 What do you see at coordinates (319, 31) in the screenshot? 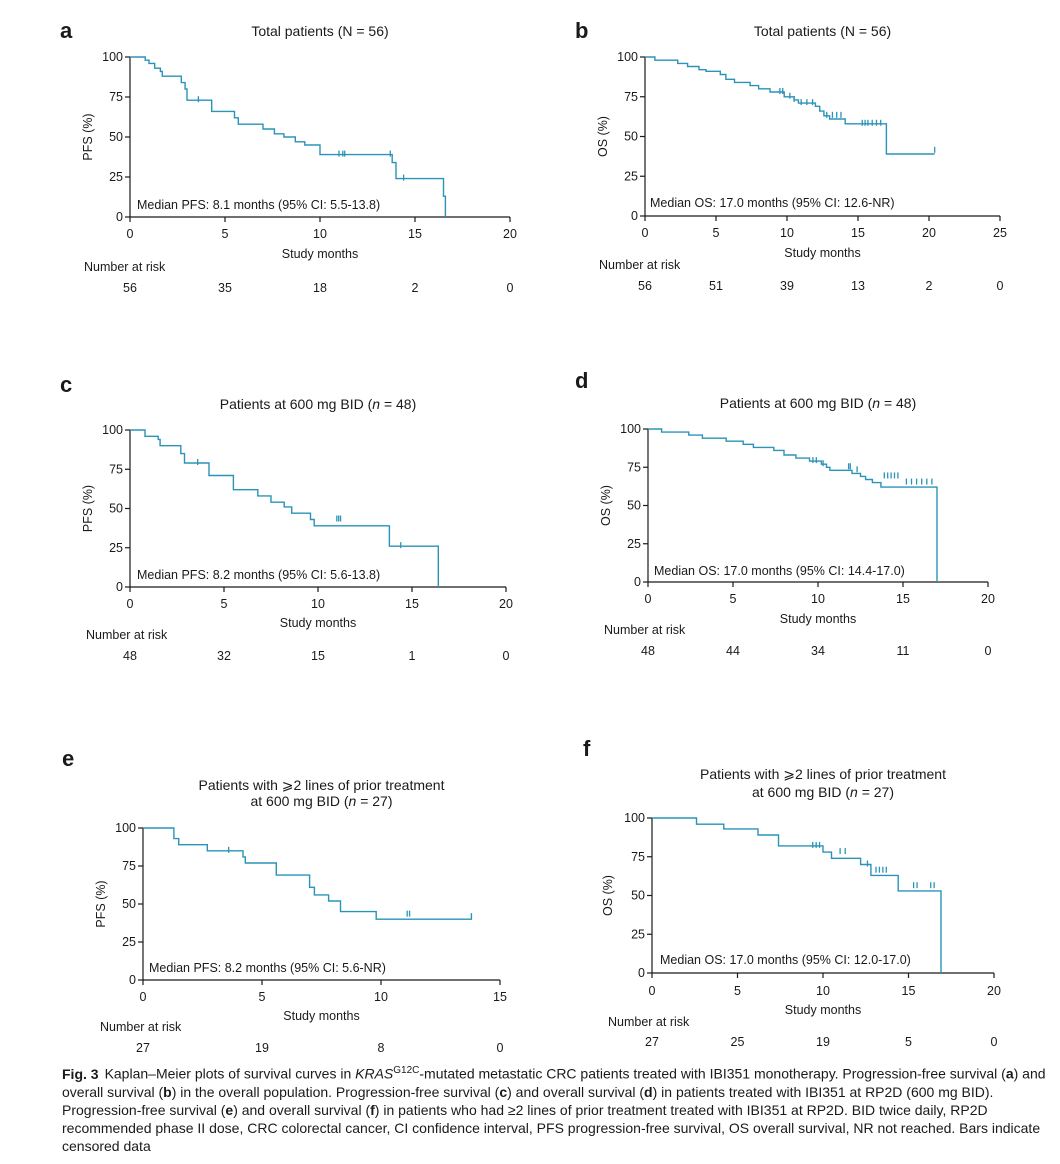
I see `panel-title: Total patients (N = 56)` at bounding box center [319, 31].